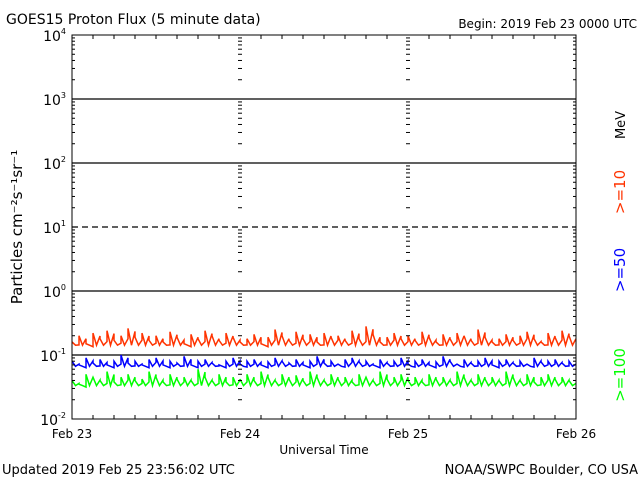  I want to click on y-tick-label: 10⁻¹, so click(53, 356).